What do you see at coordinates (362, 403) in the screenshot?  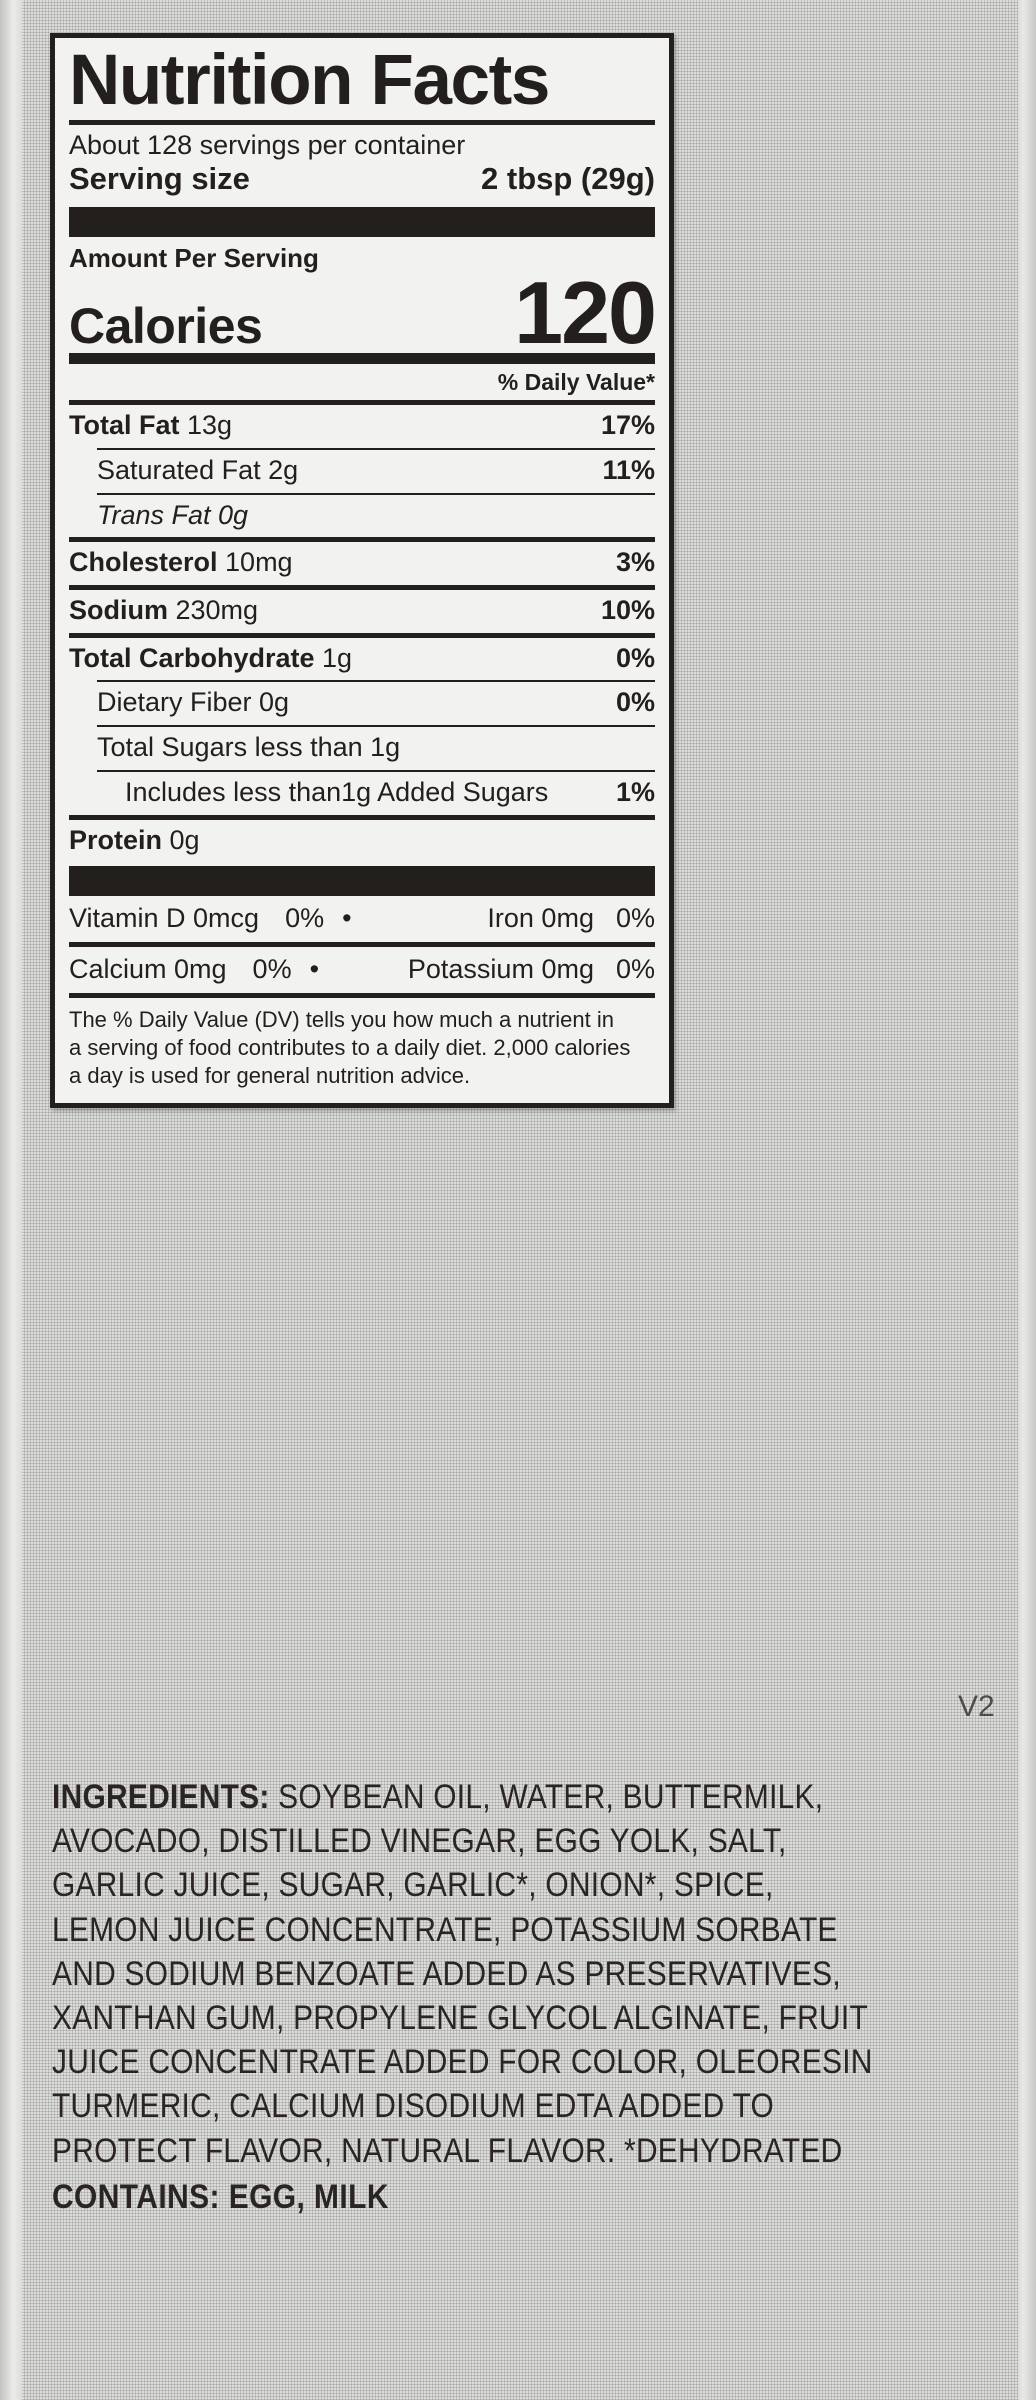 I see `daily-value-divider` at bounding box center [362, 403].